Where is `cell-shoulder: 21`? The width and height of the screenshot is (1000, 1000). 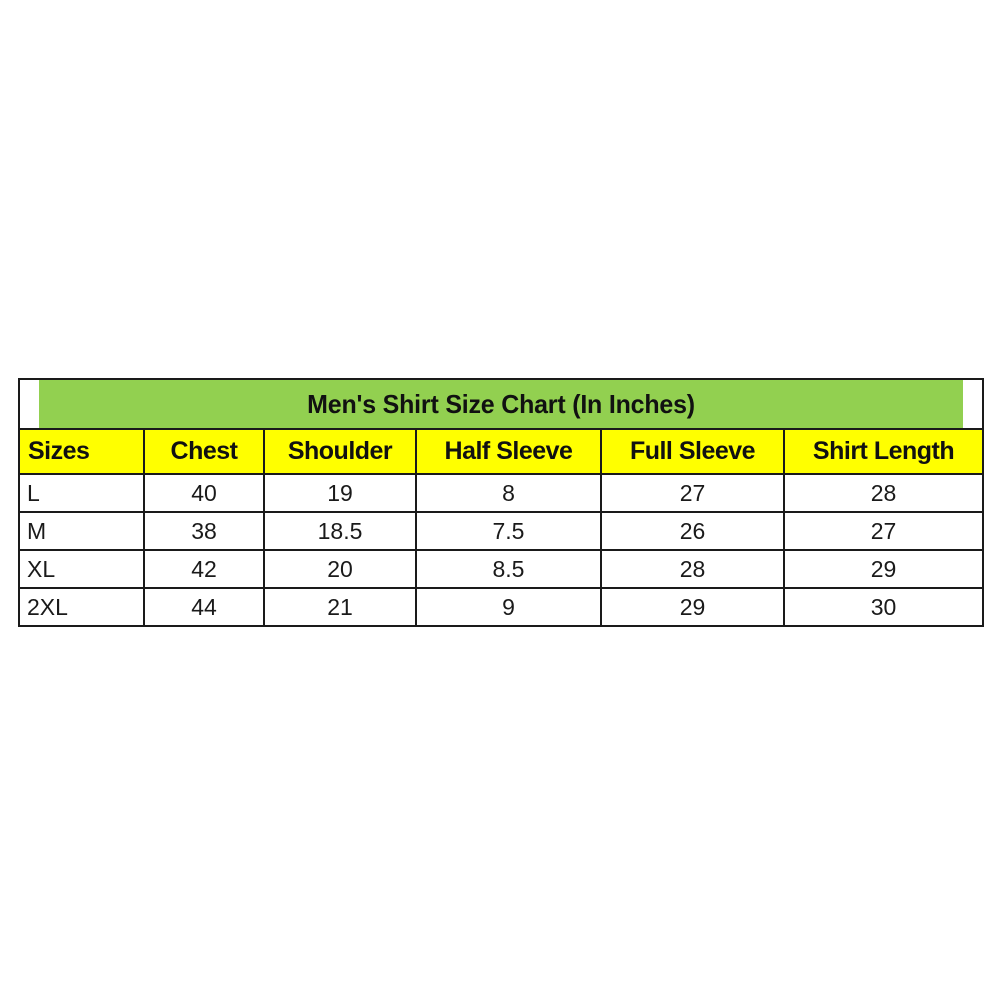 cell-shoulder: 21 is located at coordinates (340, 607).